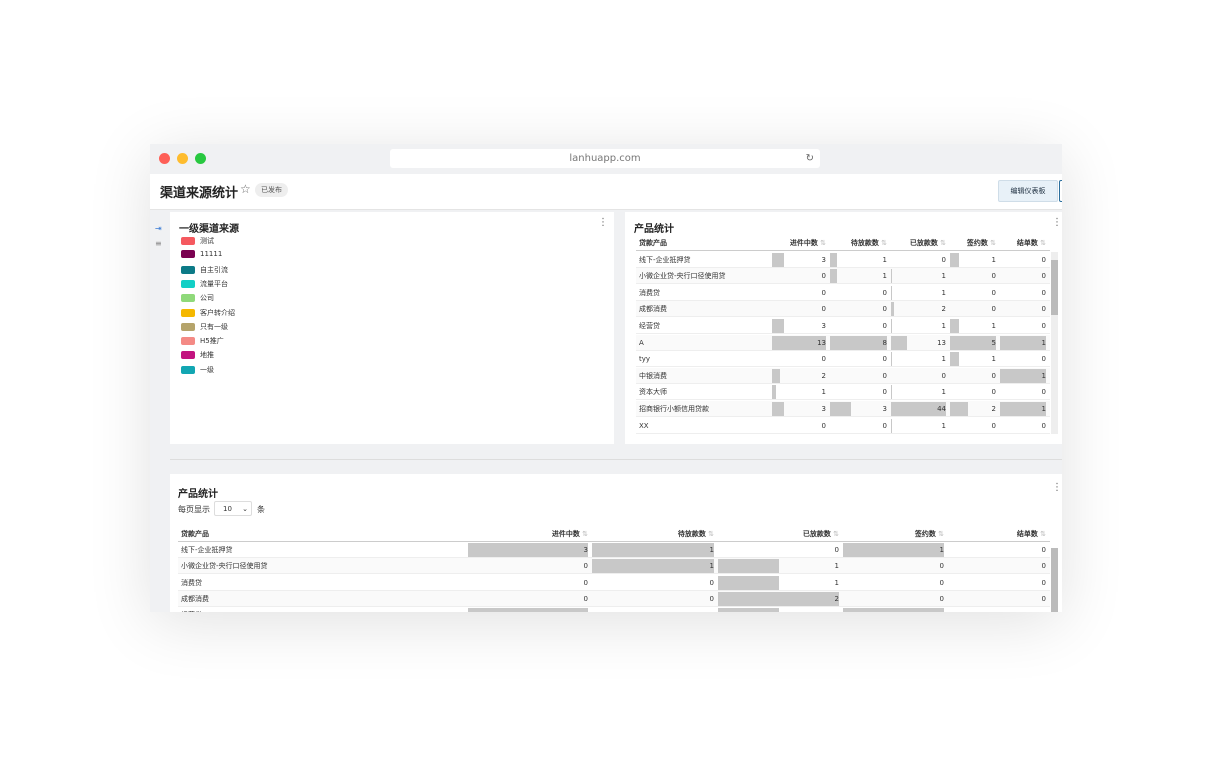 Image resolution: width=1212 pixels, height=768 pixels. I want to click on collapse-icon: ⇥, so click(158, 228).